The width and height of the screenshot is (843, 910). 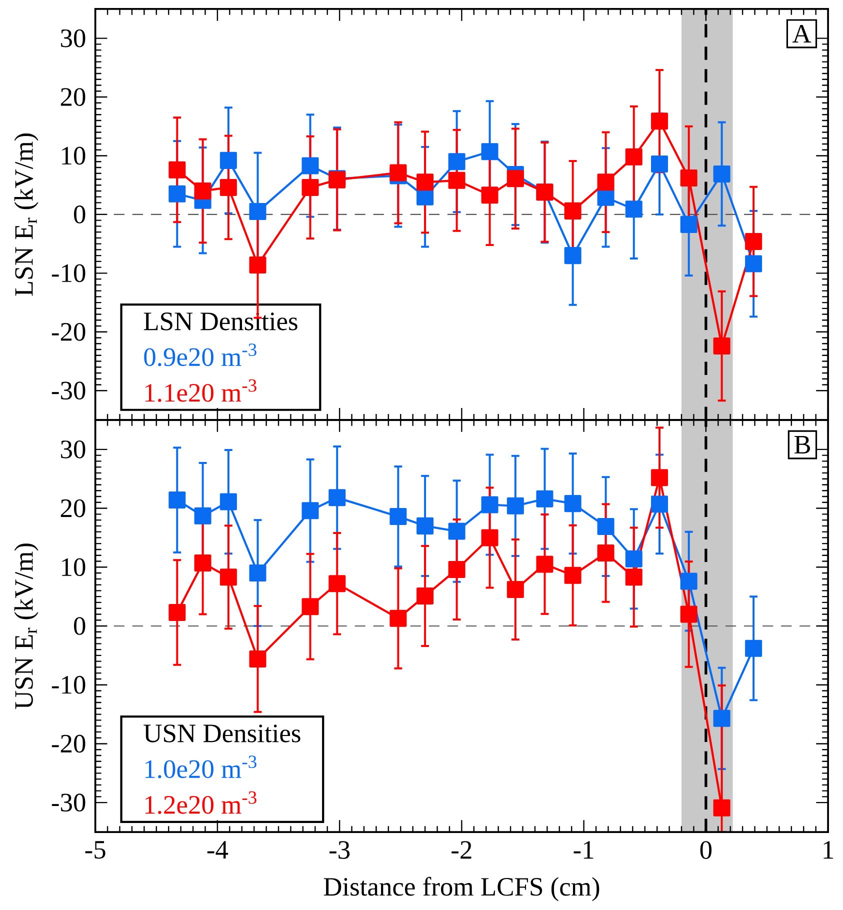 I want to click on legend-title: USN Densities, so click(x=221, y=733).